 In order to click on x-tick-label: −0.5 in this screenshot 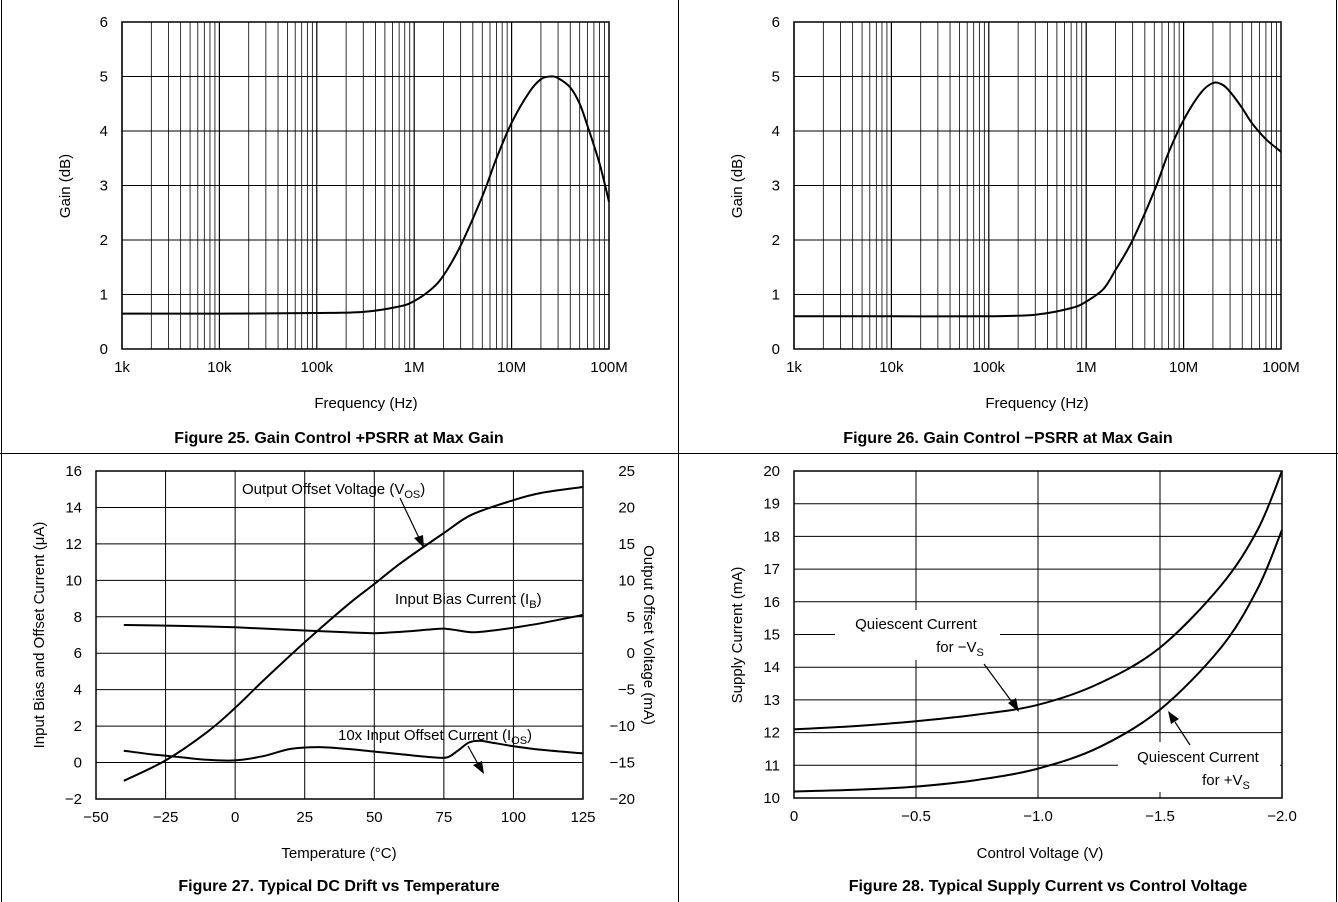, I will do `click(916, 816)`.